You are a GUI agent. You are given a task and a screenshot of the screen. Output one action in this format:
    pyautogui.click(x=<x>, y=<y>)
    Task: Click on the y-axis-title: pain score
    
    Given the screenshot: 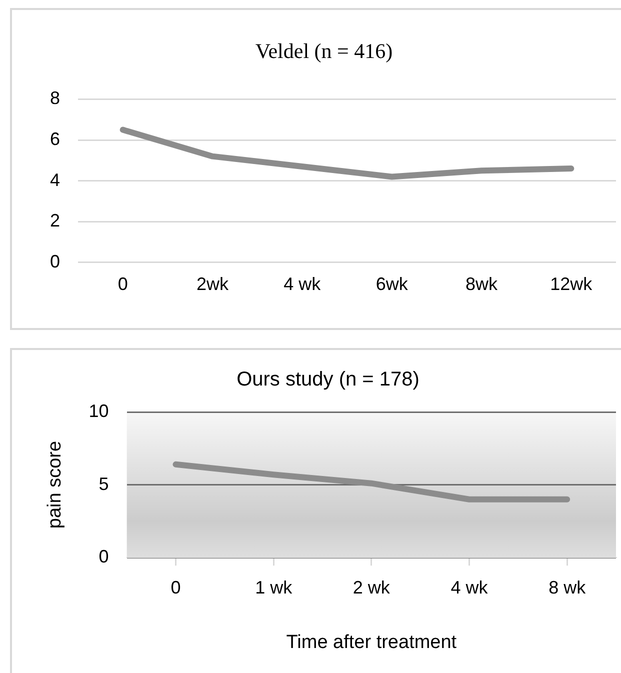 What is the action you would take?
    pyautogui.click(x=55, y=484)
    